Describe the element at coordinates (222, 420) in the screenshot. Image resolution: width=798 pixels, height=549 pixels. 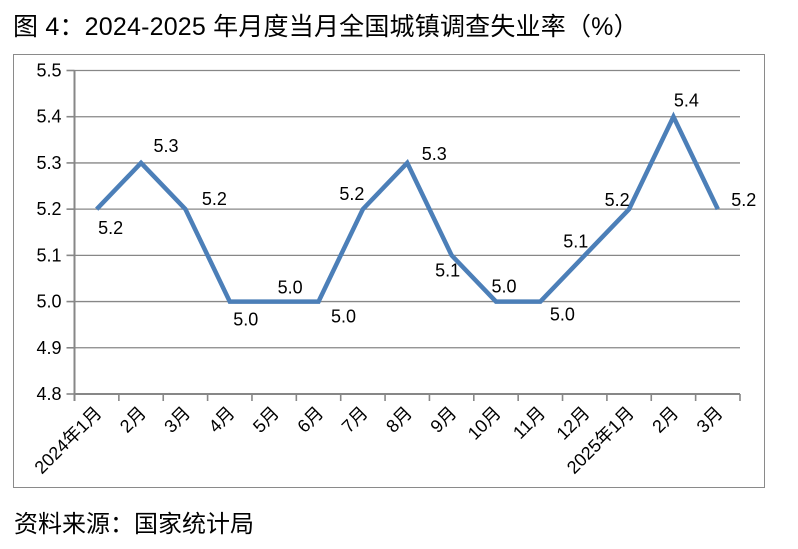
I see `x-category-label: 4月` at that location.